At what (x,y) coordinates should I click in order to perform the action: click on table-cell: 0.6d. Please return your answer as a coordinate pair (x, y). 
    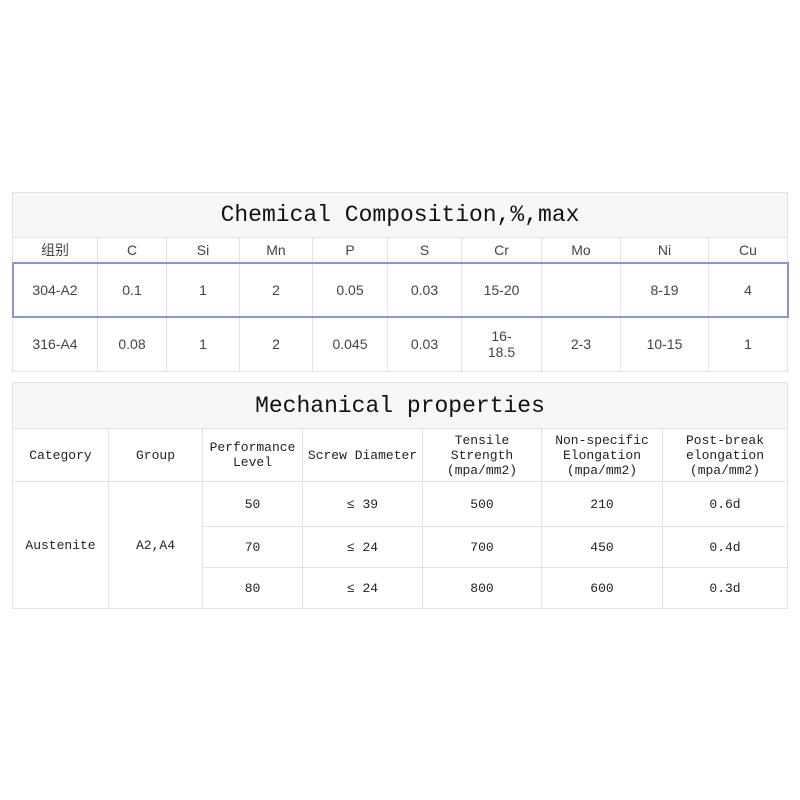
    Looking at the image, I should click on (725, 504).